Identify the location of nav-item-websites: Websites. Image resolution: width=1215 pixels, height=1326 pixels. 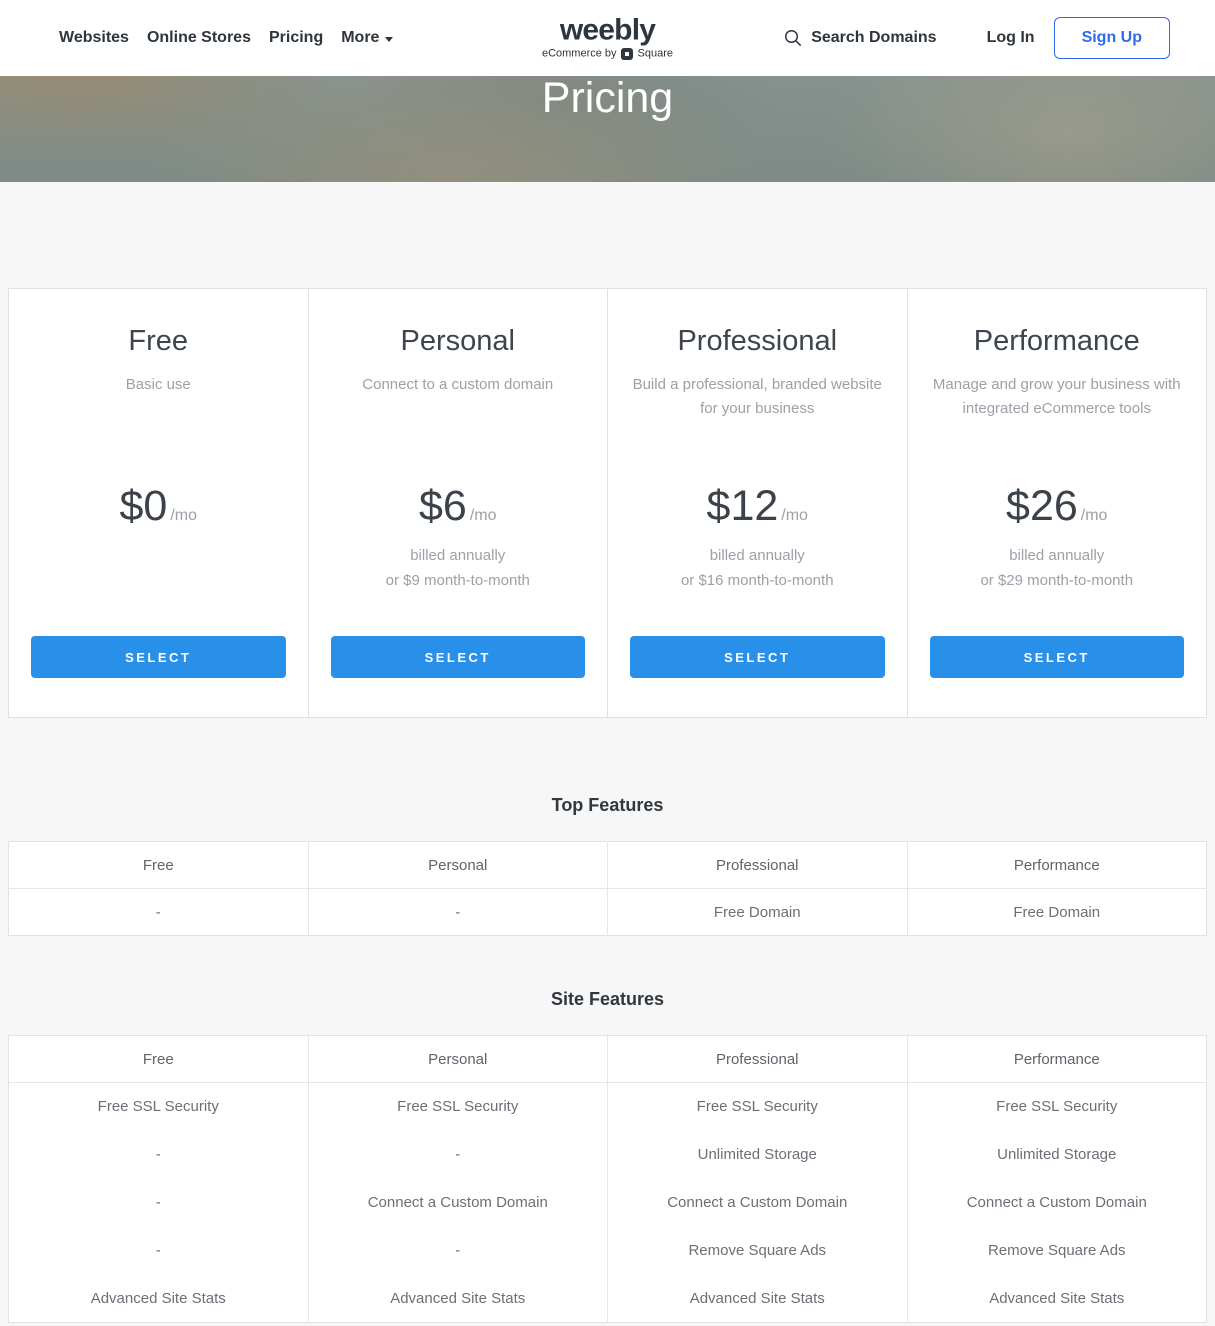
(94, 37).